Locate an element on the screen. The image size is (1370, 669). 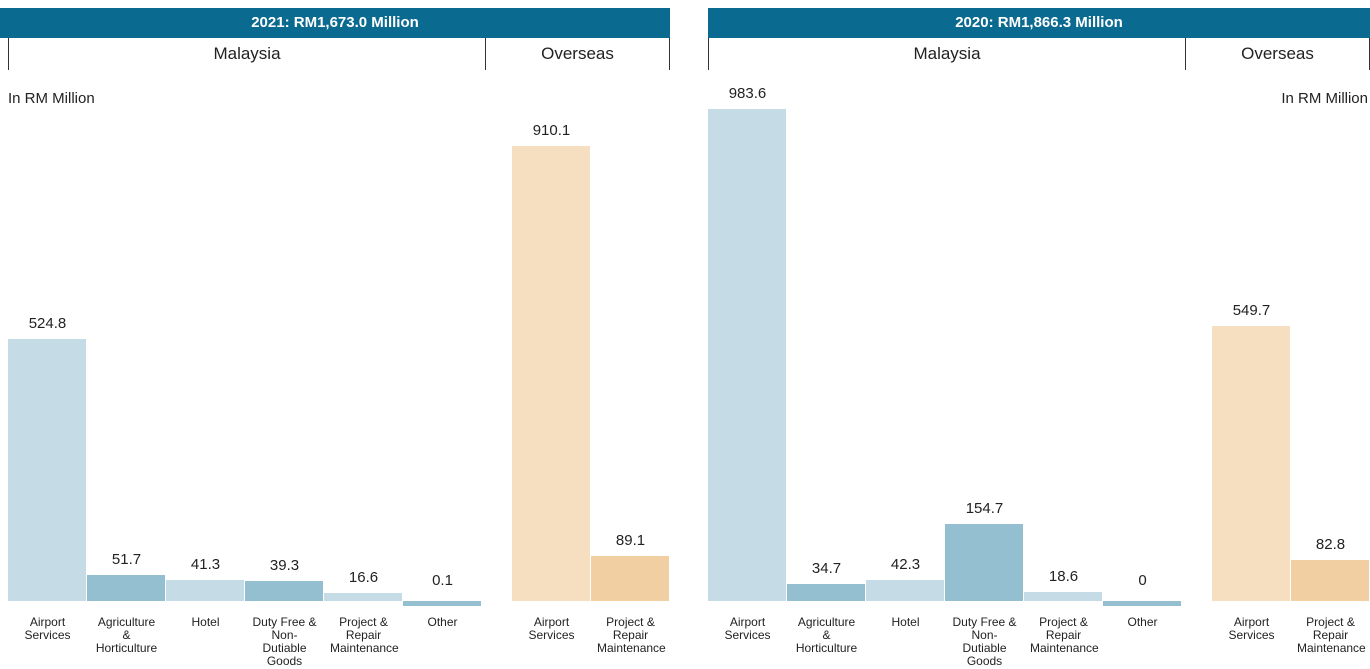
value-label: 549.7 is located at coordinates (1251, 311).